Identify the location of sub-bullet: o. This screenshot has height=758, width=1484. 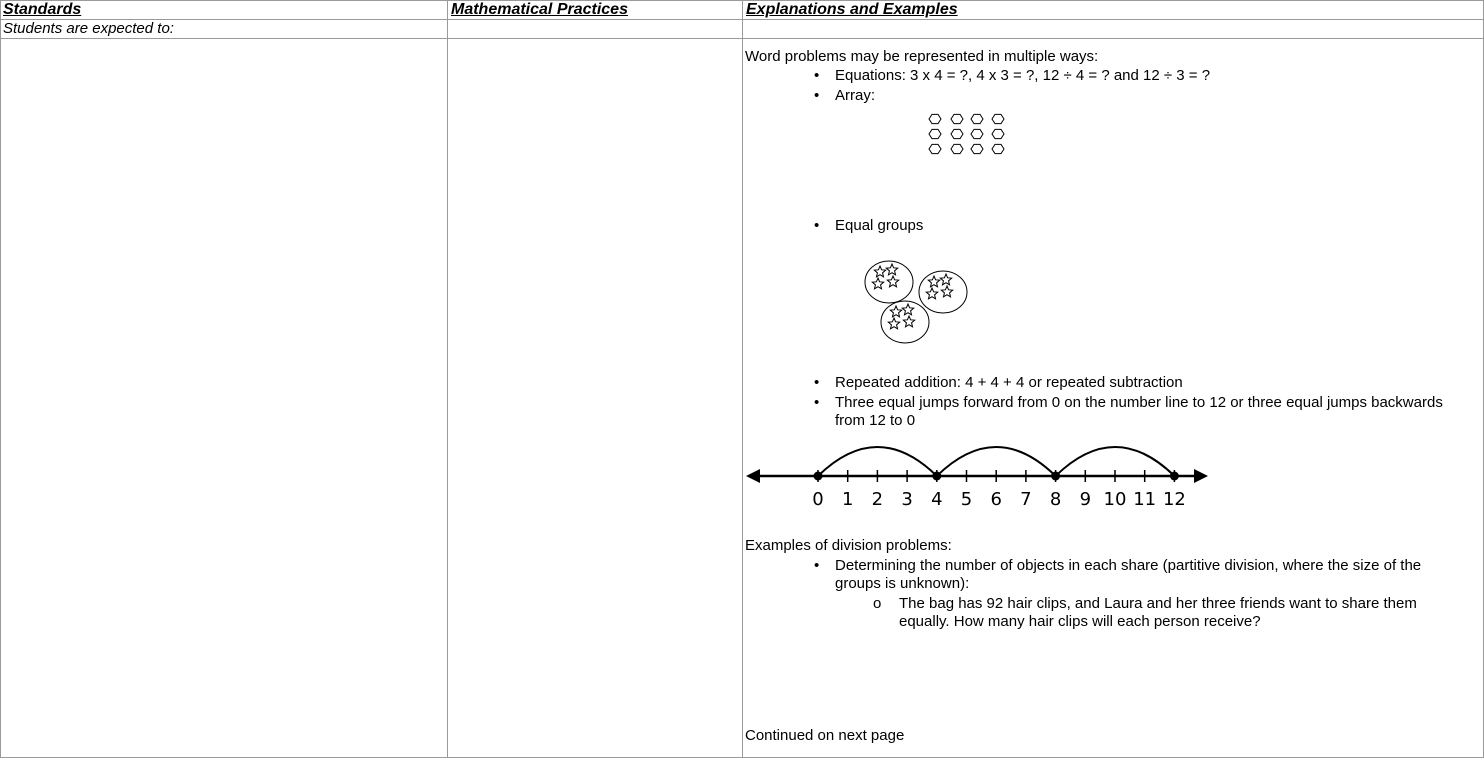
(877, 603).